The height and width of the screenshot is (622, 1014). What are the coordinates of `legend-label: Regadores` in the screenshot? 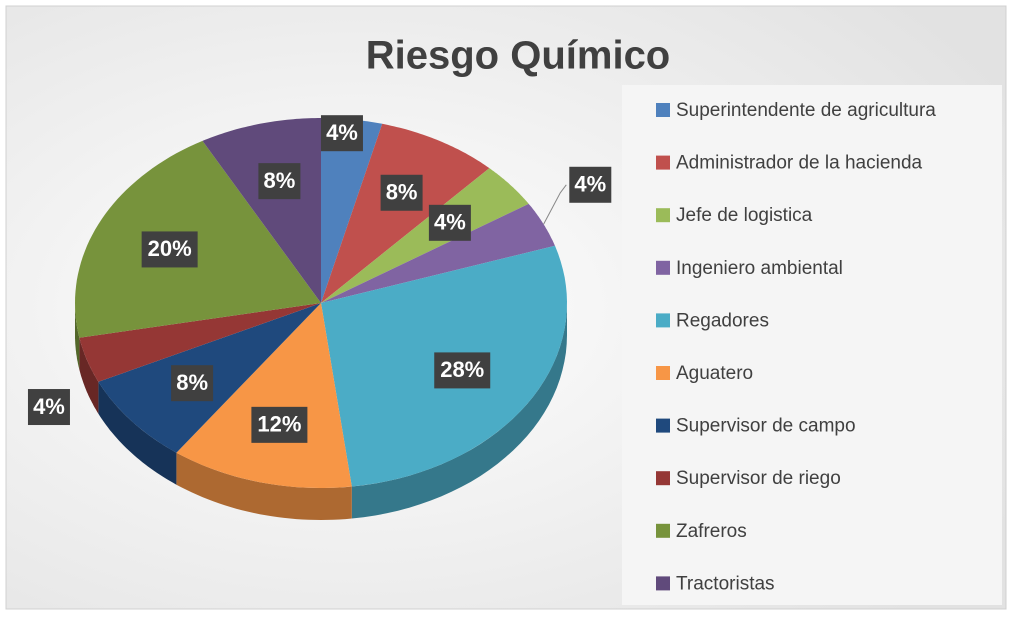 It's located at (722, 320).